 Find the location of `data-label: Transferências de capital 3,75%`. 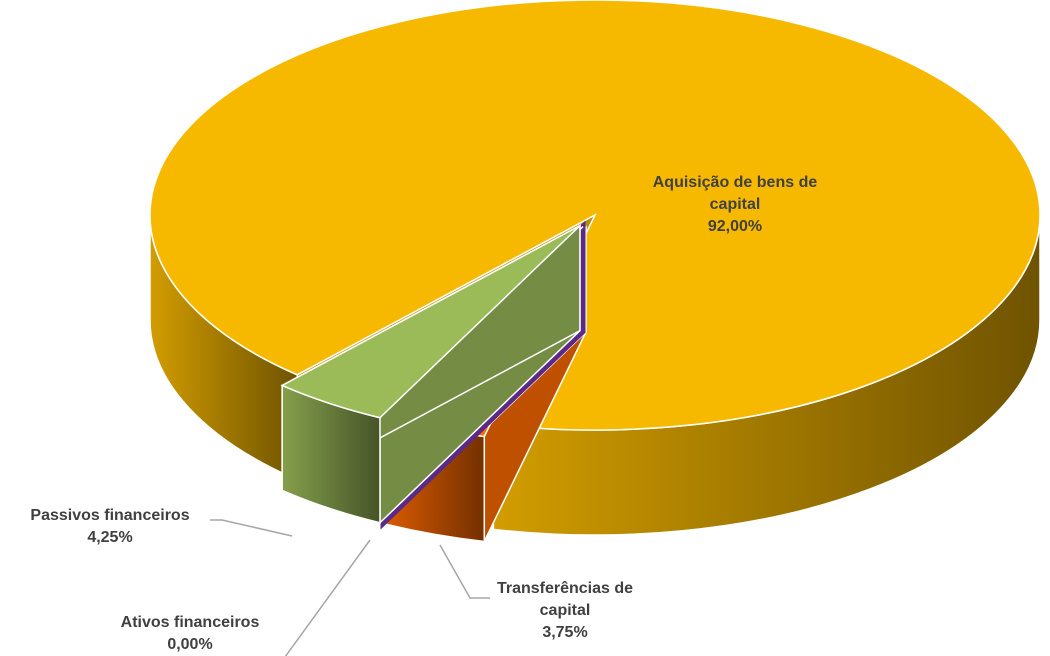

data-label: Transferências de capital 3,75% is located at coordinates (565, 611).